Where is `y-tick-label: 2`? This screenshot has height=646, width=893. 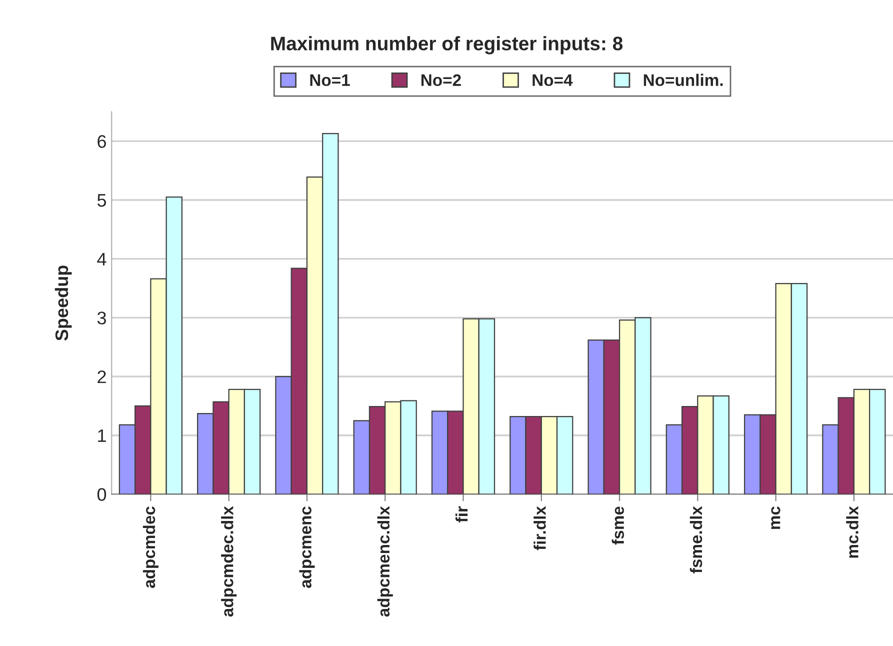 y-tick-label: 2 is located at coordinates (102, 377).